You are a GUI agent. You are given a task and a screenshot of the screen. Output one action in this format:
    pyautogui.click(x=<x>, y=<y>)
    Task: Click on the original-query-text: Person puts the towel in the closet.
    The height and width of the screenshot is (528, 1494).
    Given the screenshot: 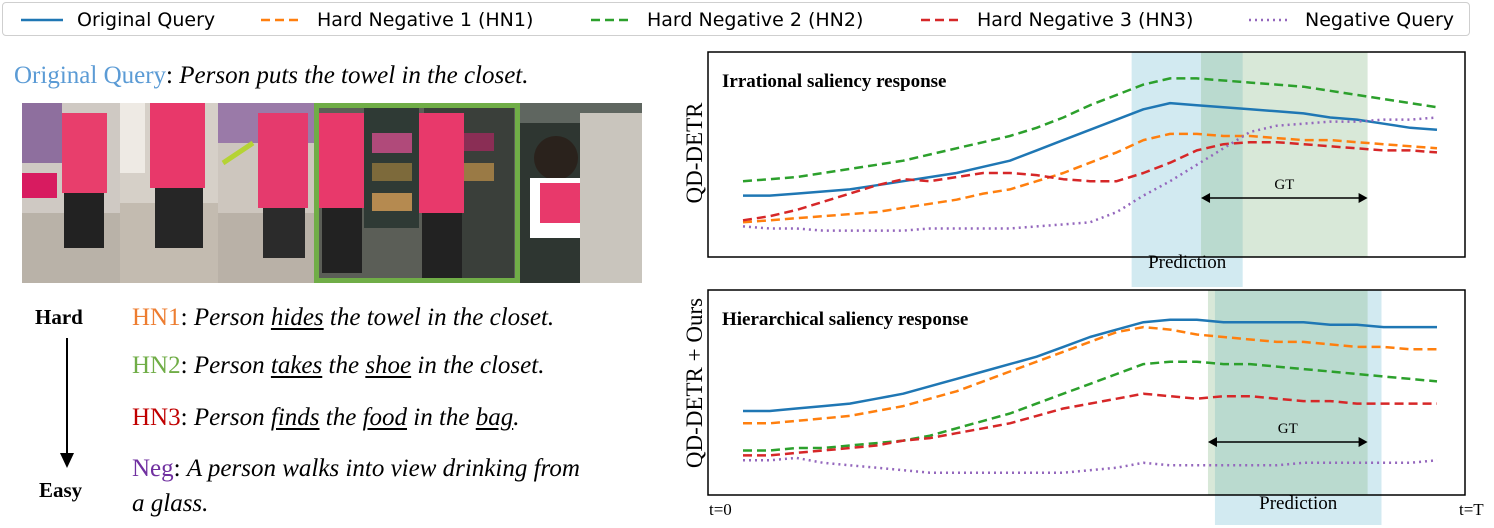 What is the action you would take?
    pyautogui.click(x=354, y=75)
    